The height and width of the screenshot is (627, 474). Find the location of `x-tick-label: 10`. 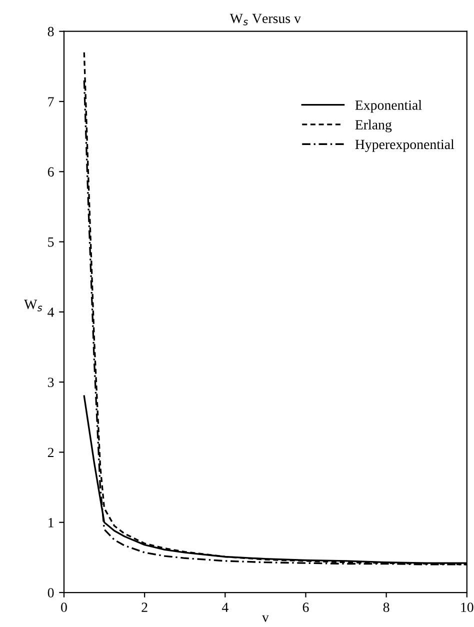

x-tick-label: 10 is located at coordinates (467, 607).